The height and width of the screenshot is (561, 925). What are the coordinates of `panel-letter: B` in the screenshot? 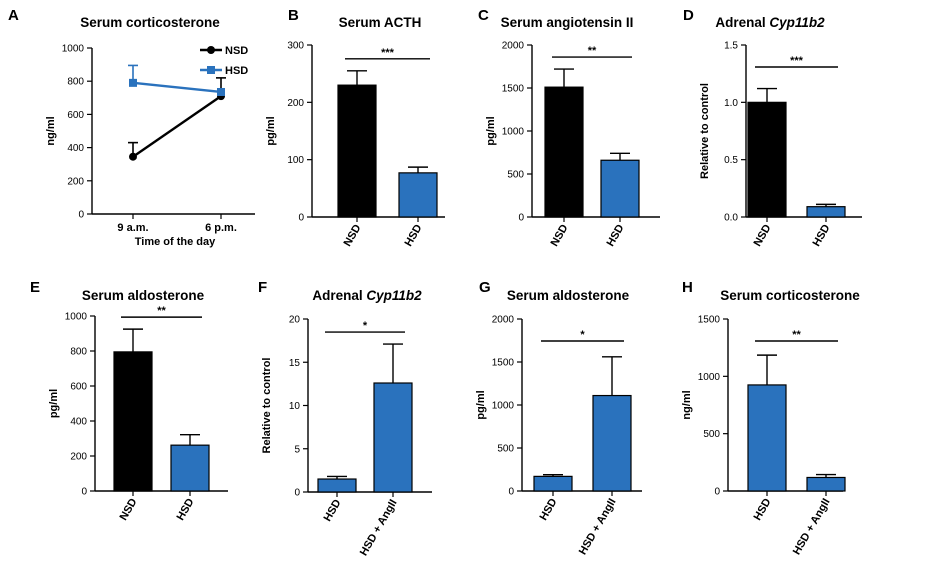 It's located at (293, 15).